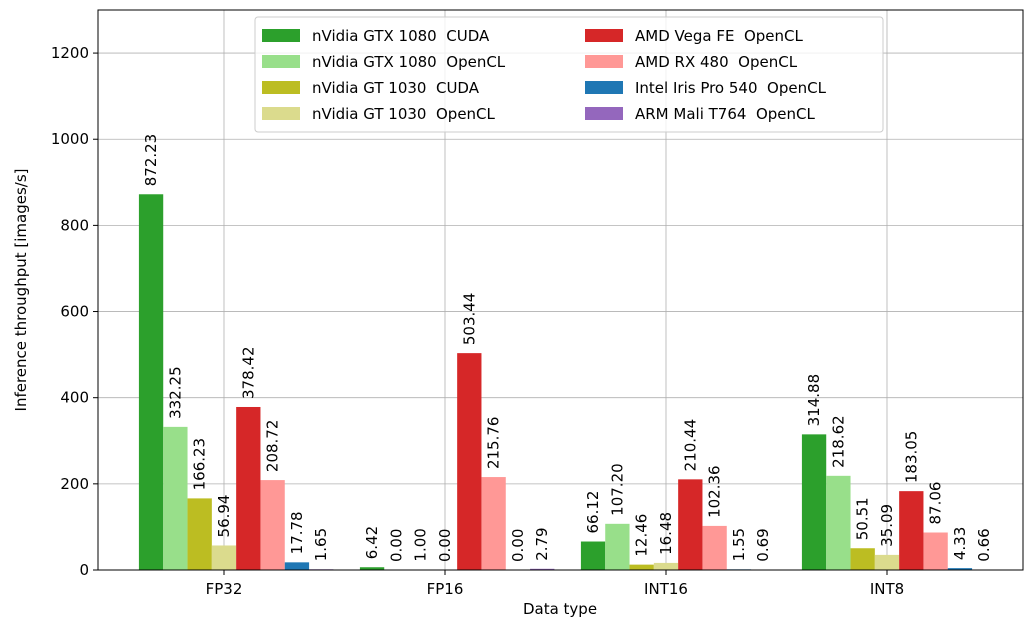 The height and width of the screenshot is (626, 1030). Describe the element at coordinates (725, 114) in the screenshot. I see `legend-label: ARM Mali T764 OpenCL` at that location.